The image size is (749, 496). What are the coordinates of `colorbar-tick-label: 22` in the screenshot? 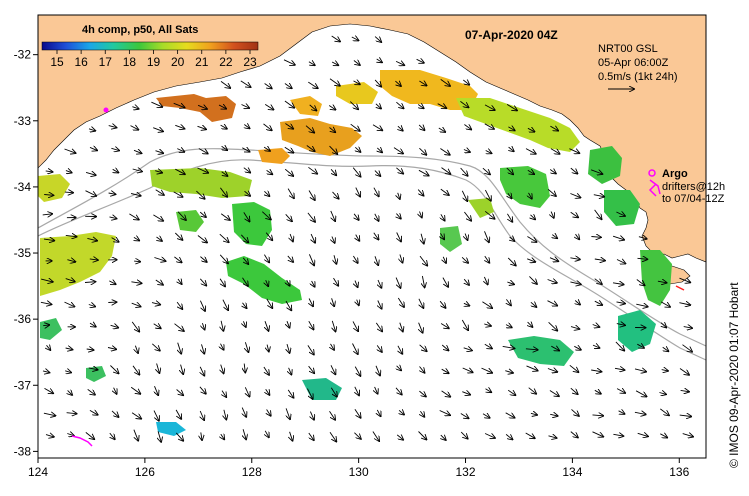 It's located at (226, 62).